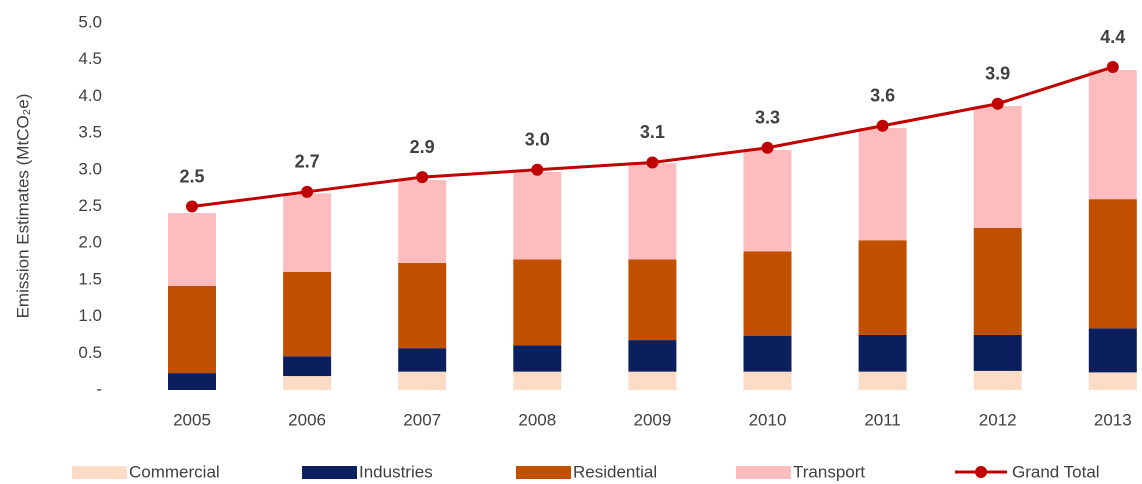 The image size is (1142, 484). What do you see at coordinates (396, 471) in the screenshot?
I see `legend-label: Industries` at bounding box center [396, 471].